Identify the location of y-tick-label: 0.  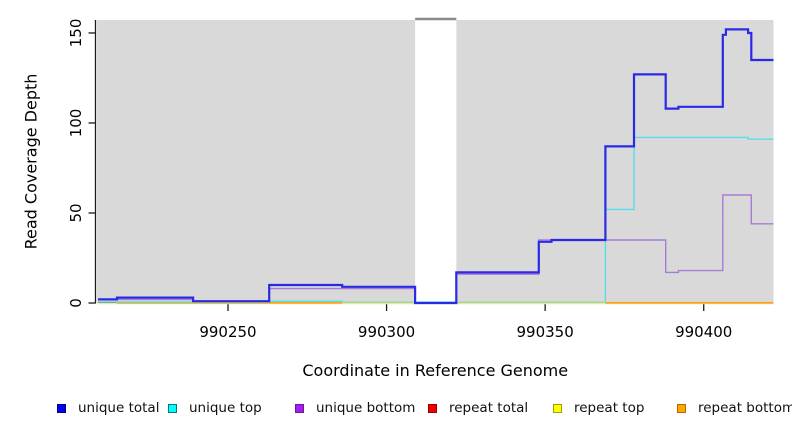
(76, 303).